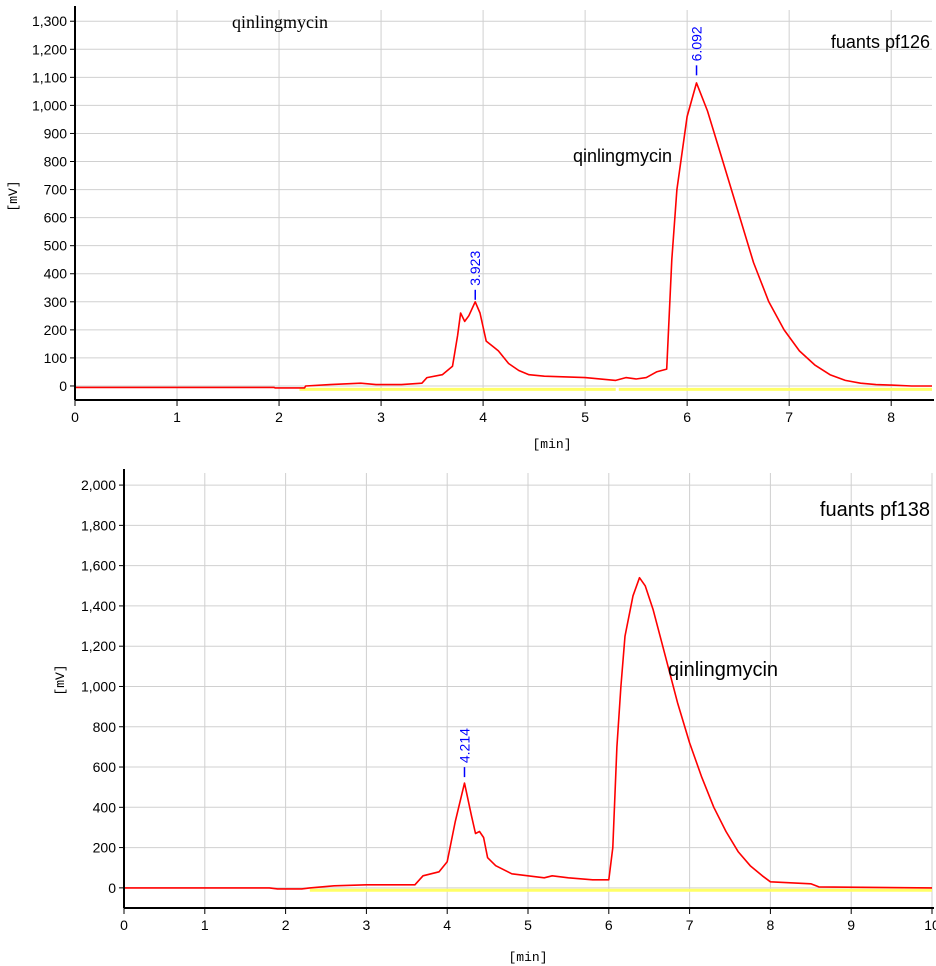  I want to click on y-tick-label: 1,800, so click(98, 525).